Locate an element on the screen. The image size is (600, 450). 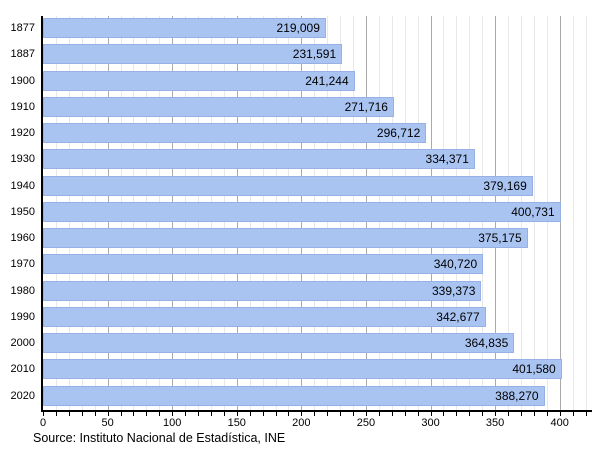
bar-1877: 219,009 is located at coordinates (184, 28).